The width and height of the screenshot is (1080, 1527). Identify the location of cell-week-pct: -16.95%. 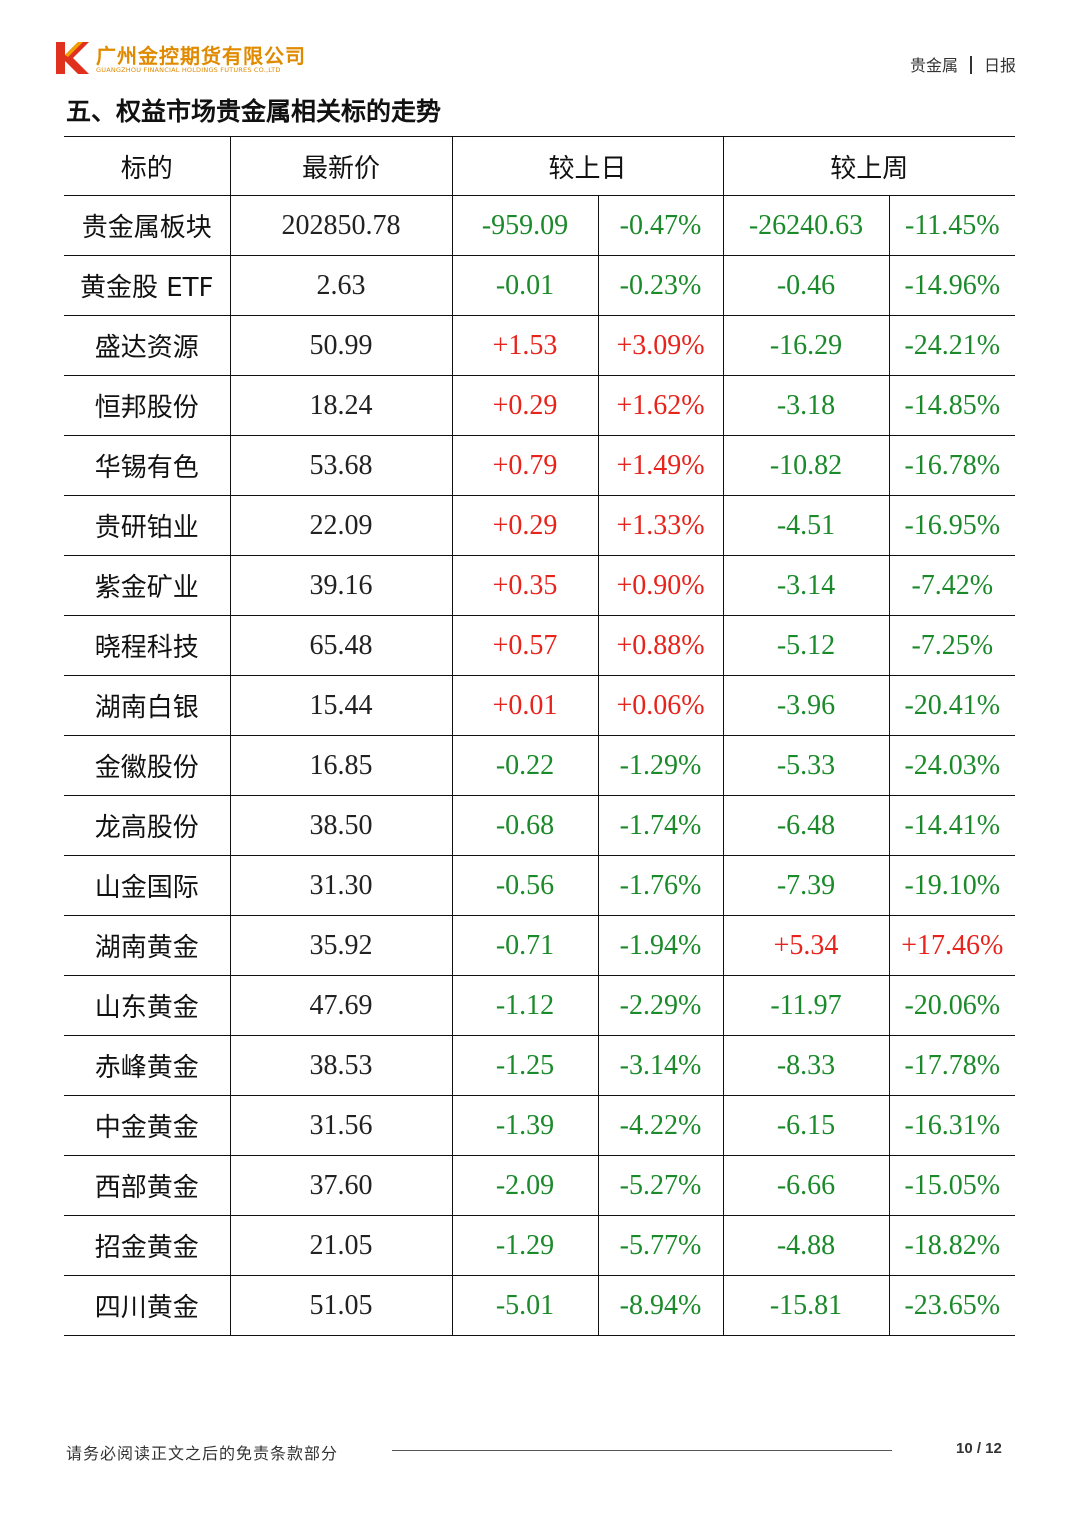
(952, 525).